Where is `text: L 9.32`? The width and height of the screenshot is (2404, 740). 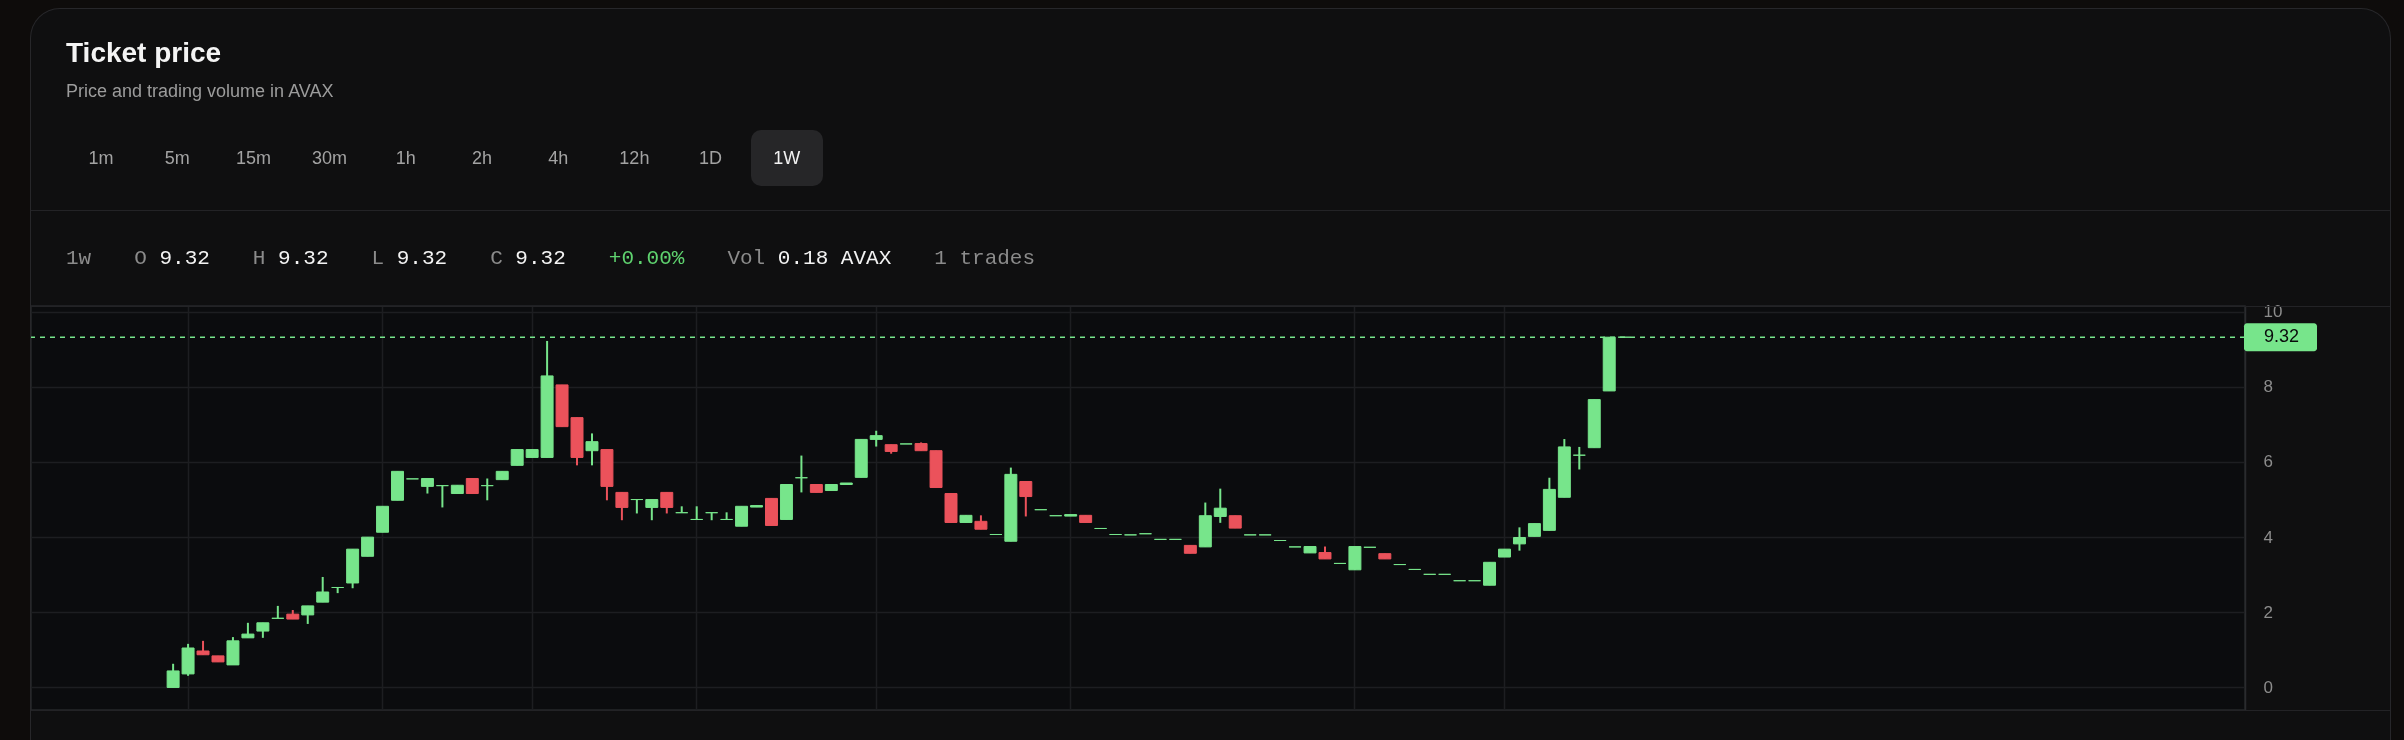
text: L 9.32 is located at coordinates (409, 258).